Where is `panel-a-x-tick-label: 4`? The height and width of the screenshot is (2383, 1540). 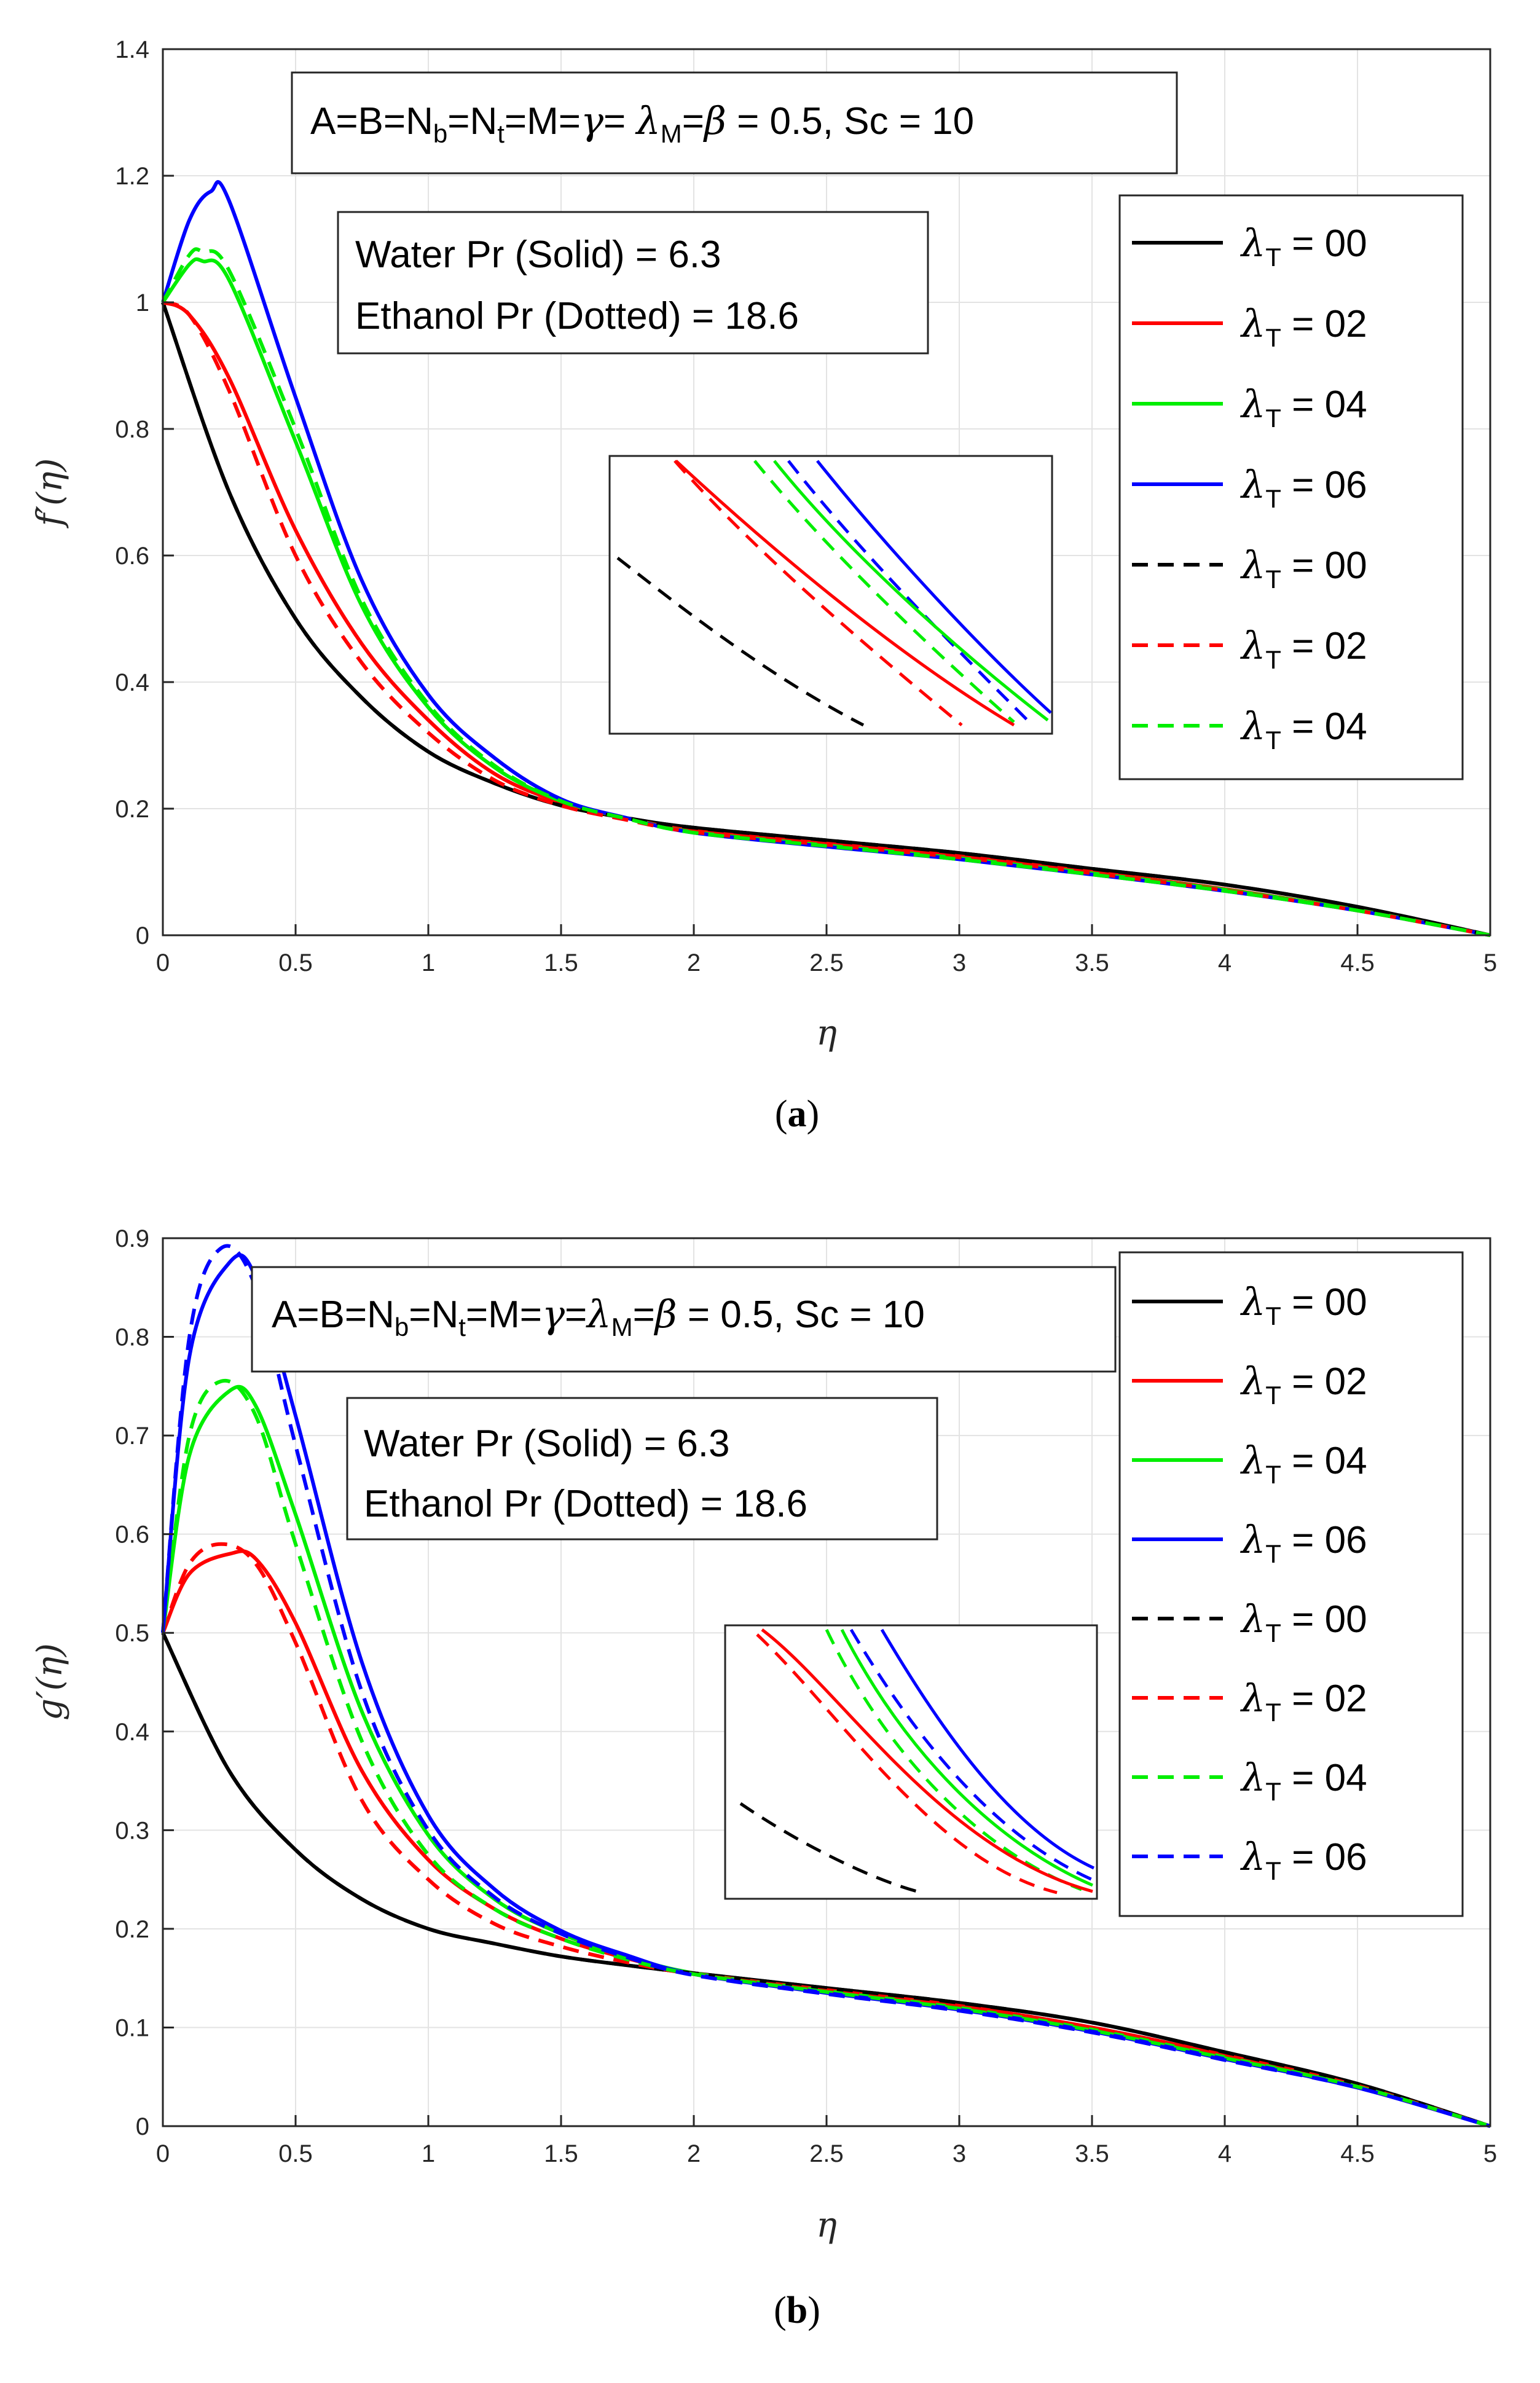 panel-a-x-tick-label: 4 is located at coordinates (1225, 962).